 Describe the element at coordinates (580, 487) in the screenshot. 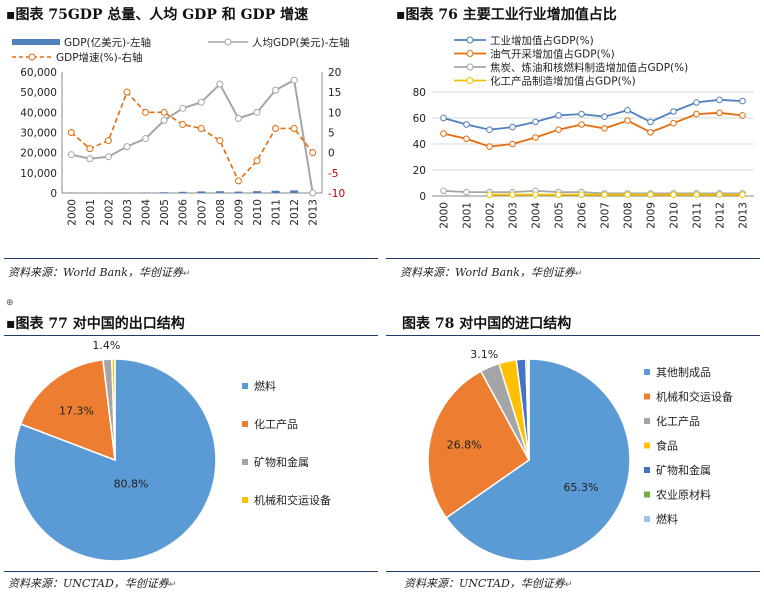

I see `pie-data-label: 65.3%` at that location.